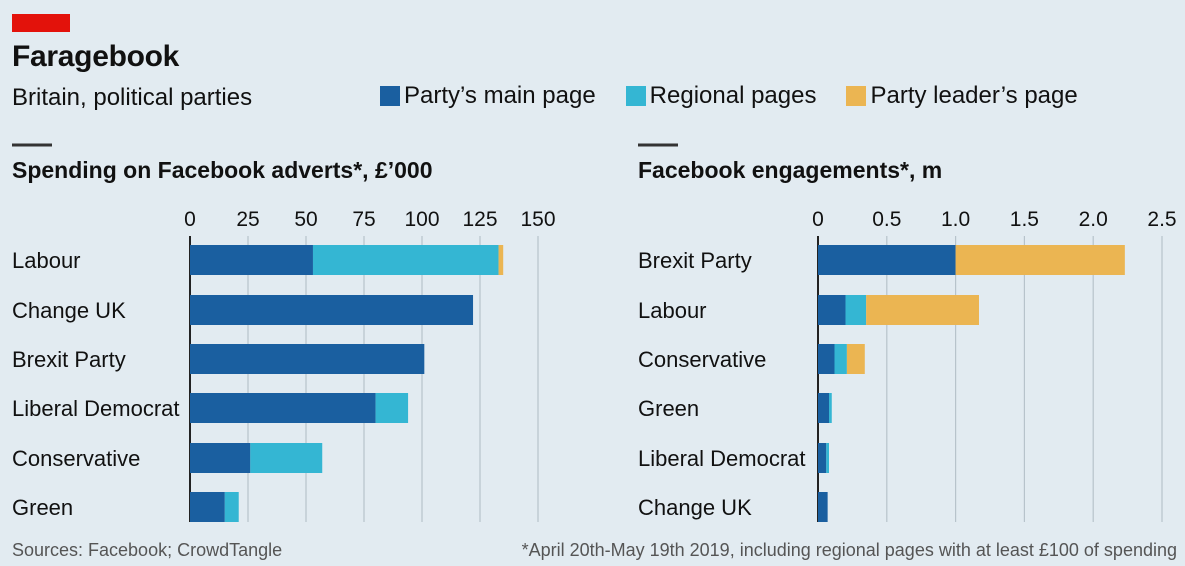  I want to click on chart-2-bar-labour-party-s-main-page, so click(832, 310).